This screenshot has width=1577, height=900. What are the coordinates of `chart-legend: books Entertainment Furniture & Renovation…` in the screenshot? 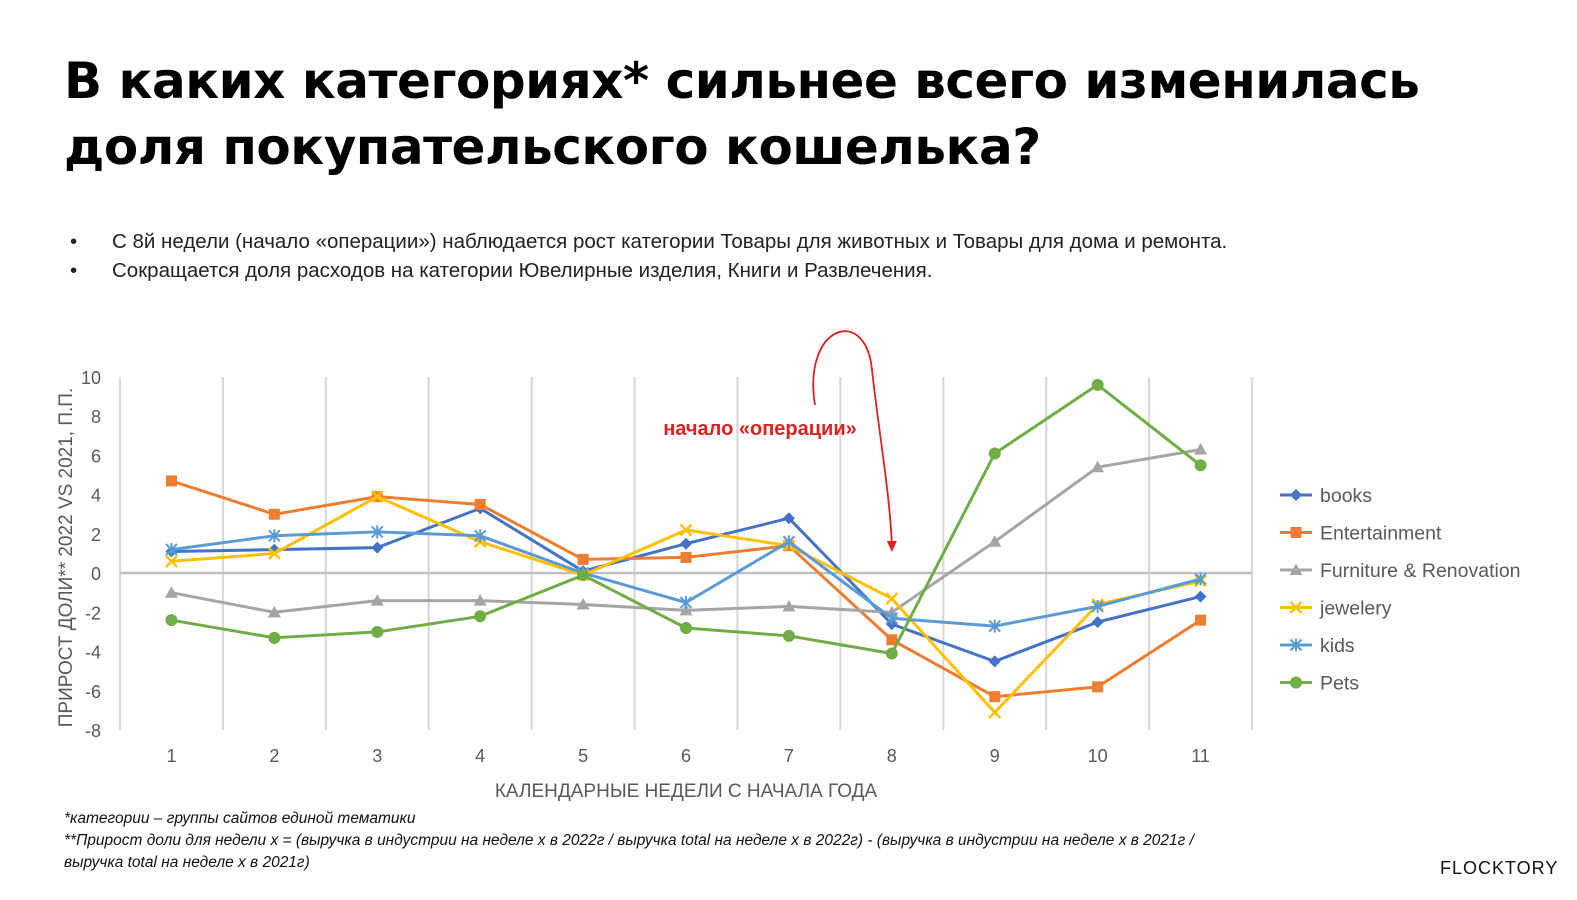 It's located at (1400, 590).